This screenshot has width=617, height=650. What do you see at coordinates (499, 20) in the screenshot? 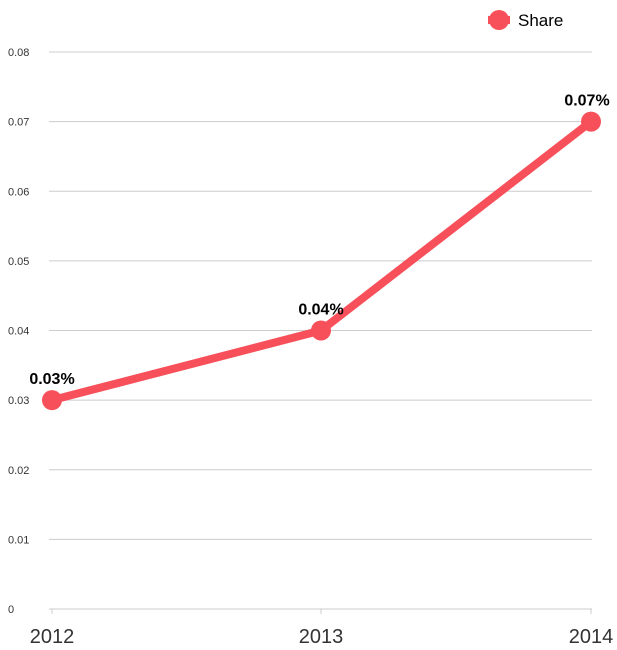
I see `legend-marker-icon` at bounding box center [499, 20].